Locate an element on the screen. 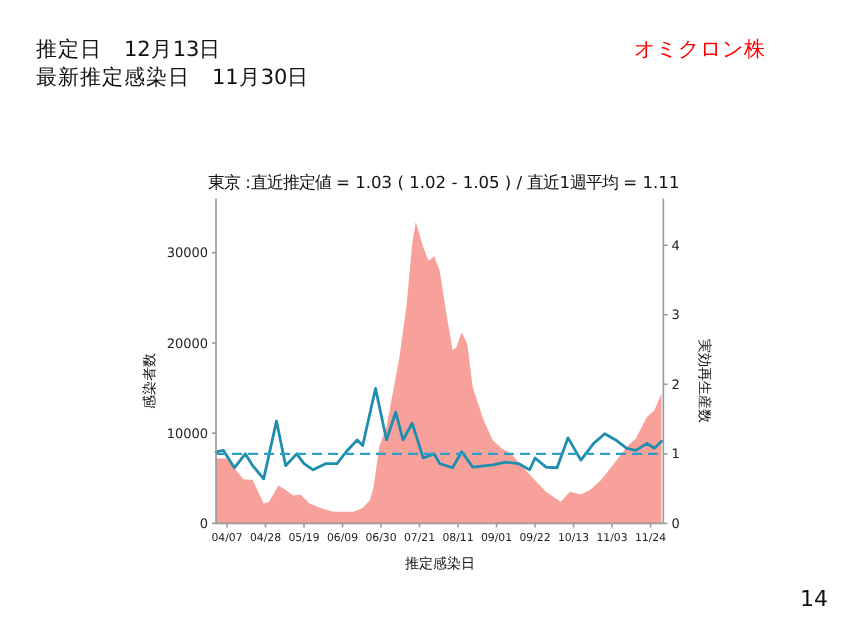 Image resolution: width=854 pixels, height=640 pixels. text: オミクロン株 is located at coordinates (700, 49).